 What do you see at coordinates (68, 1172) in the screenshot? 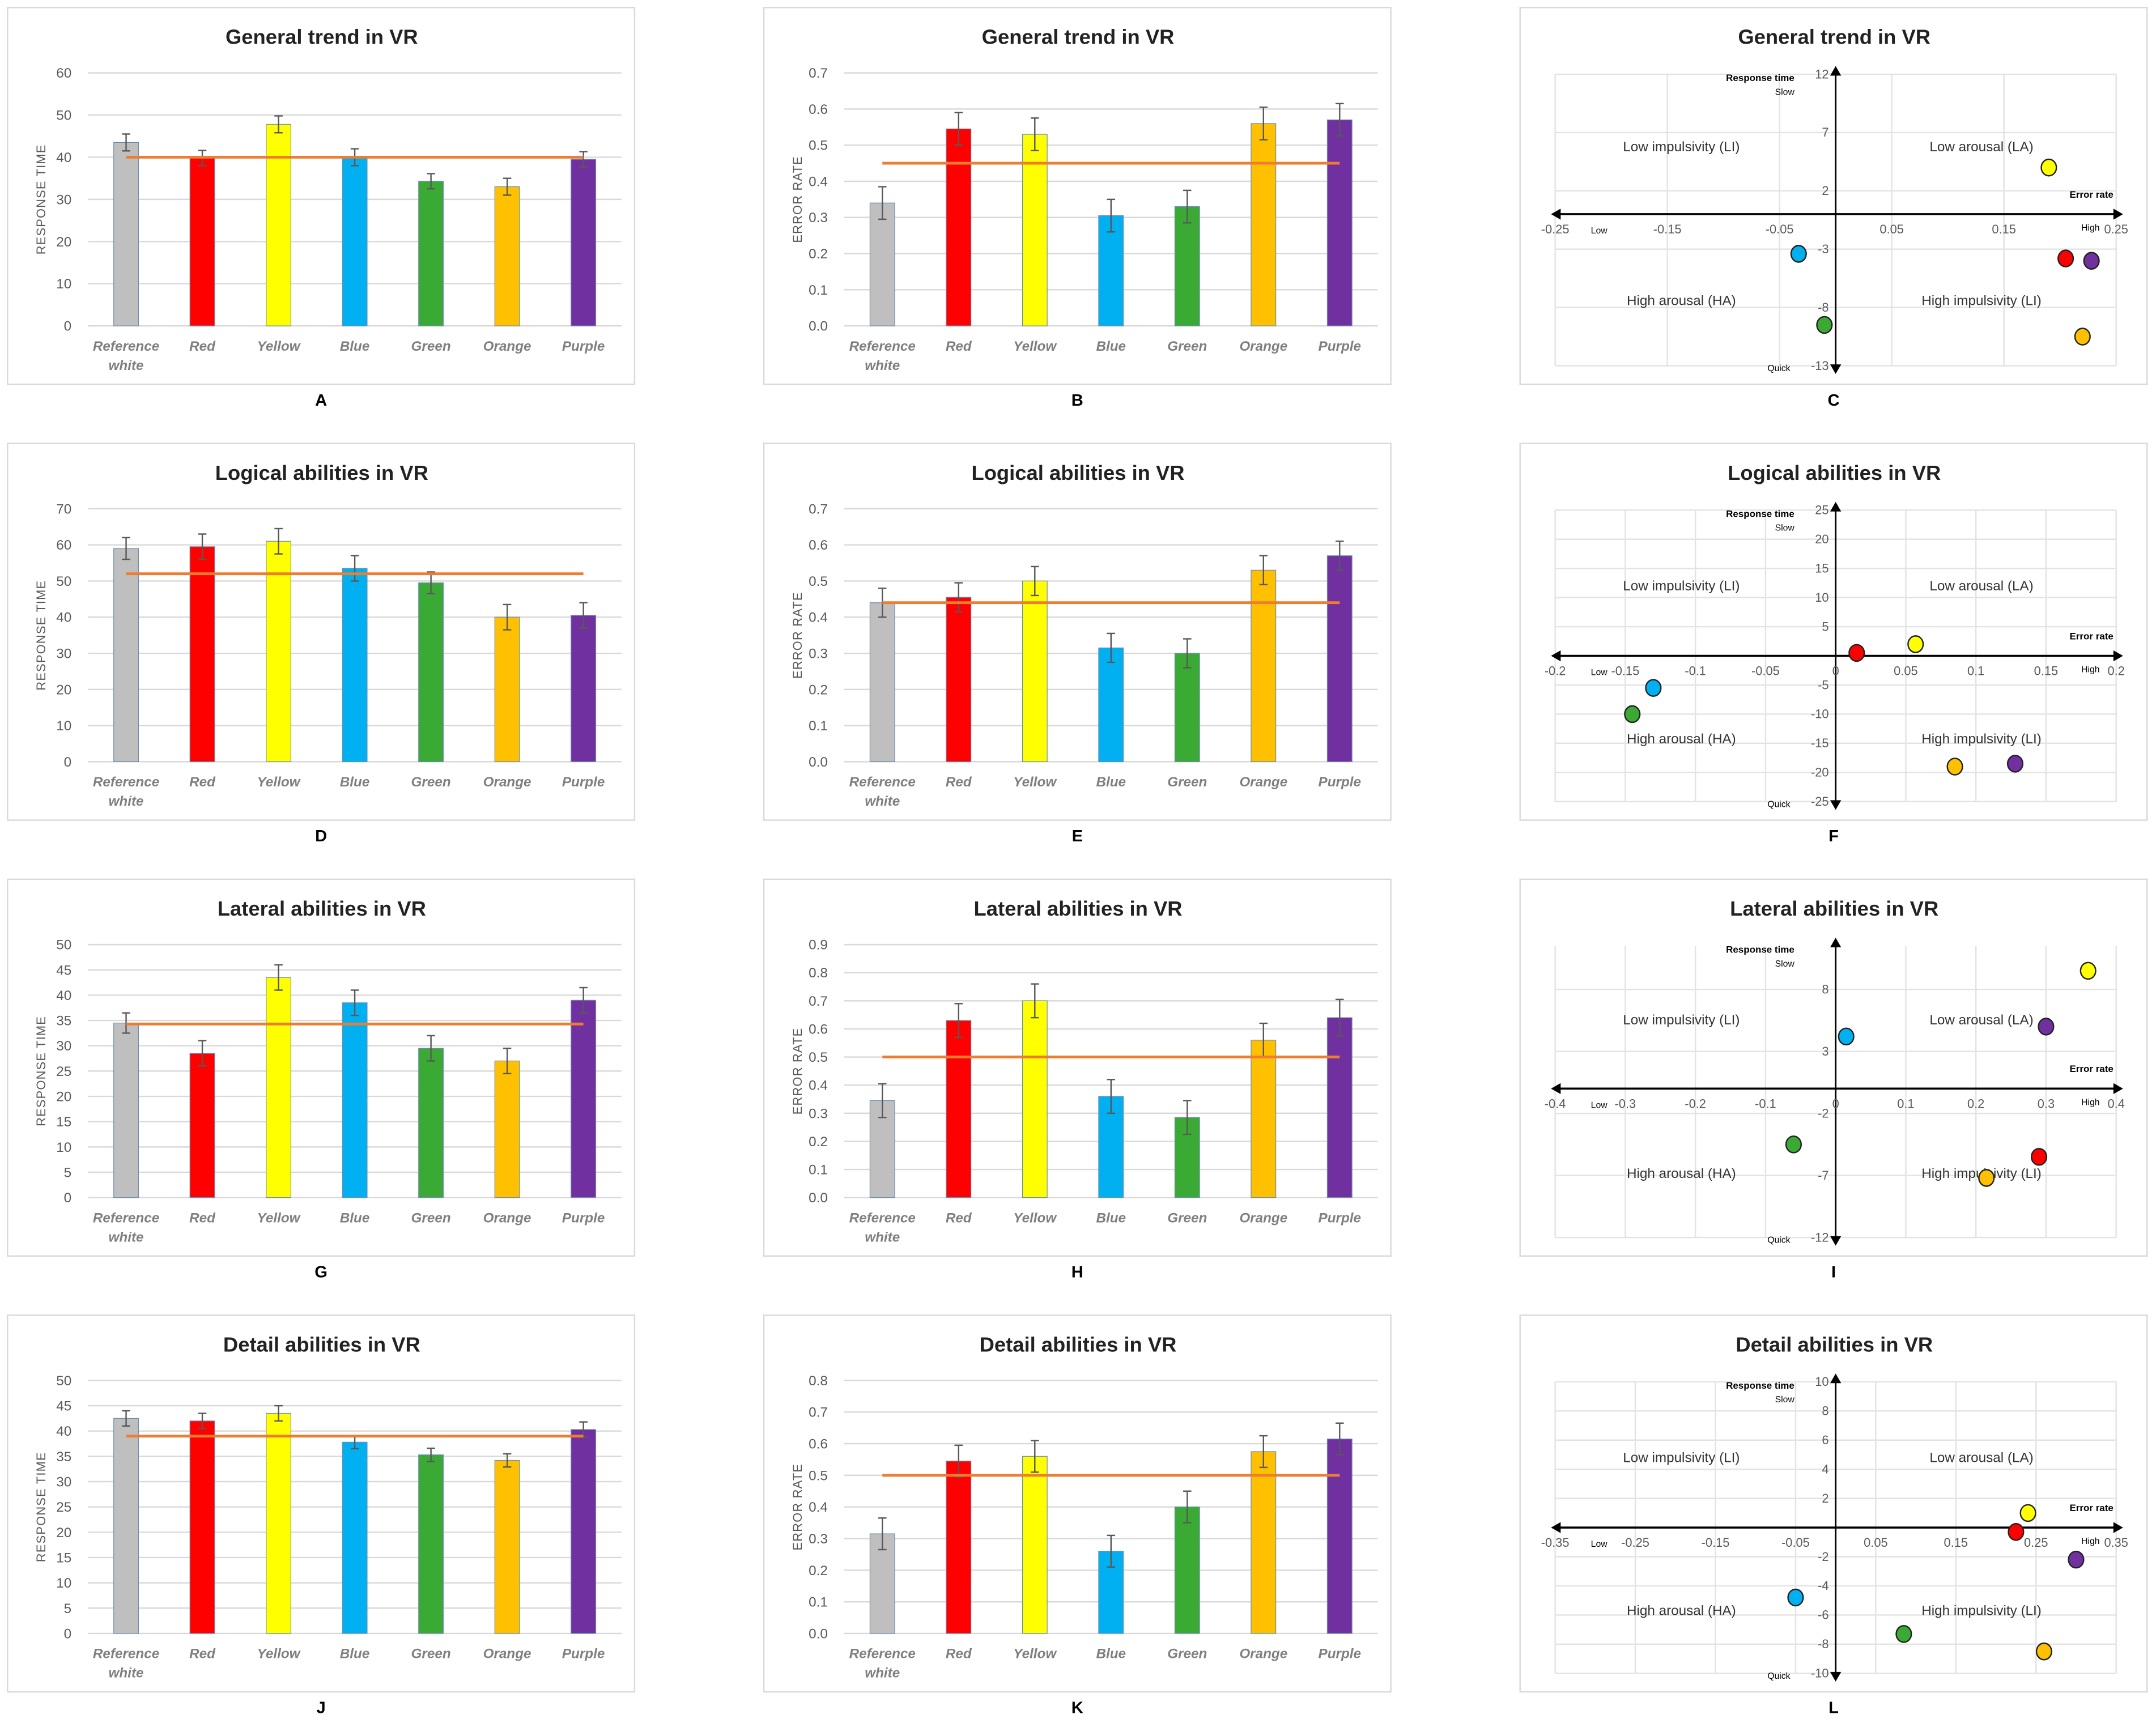
I see `y-tick-label: 5` at bounding box center [68, 1172].